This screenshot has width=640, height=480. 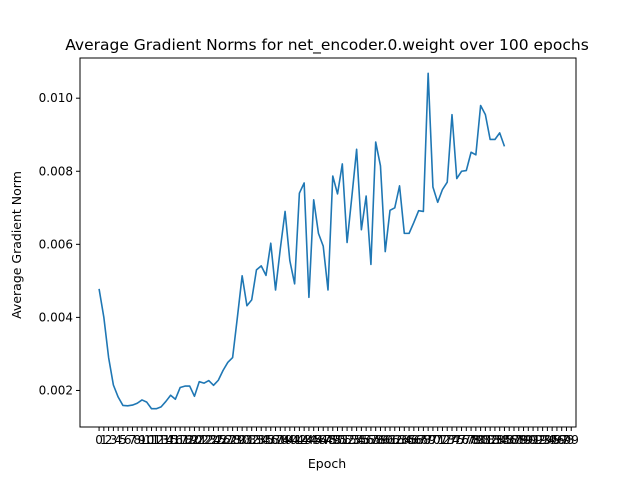 I want to click on x-tick-label: 51, so click(x=342, y=440).